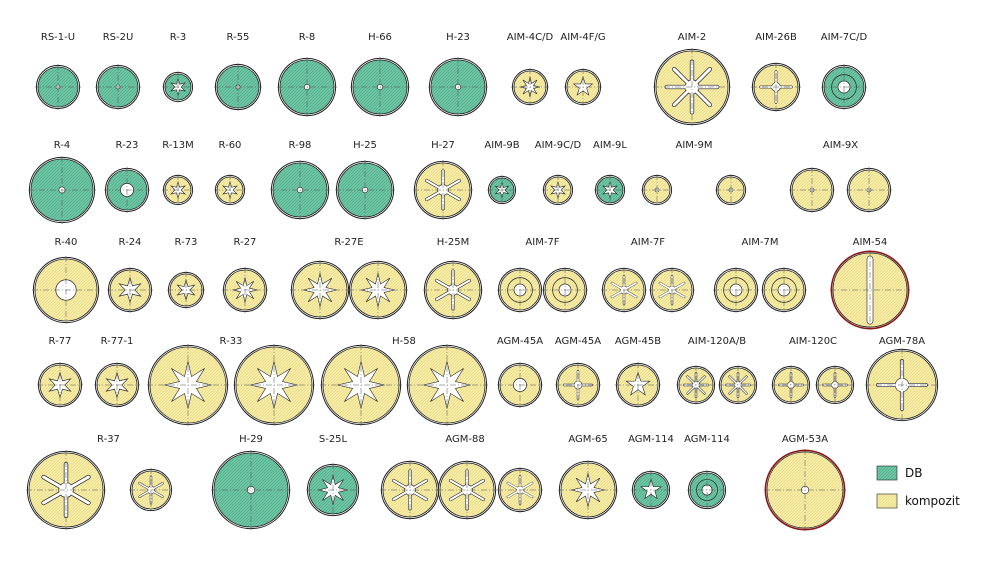  What do you see at coordinates (251, 482) in the screenshot?
I see `grain-cross-section: H-29` at bounding box center [251, 482].